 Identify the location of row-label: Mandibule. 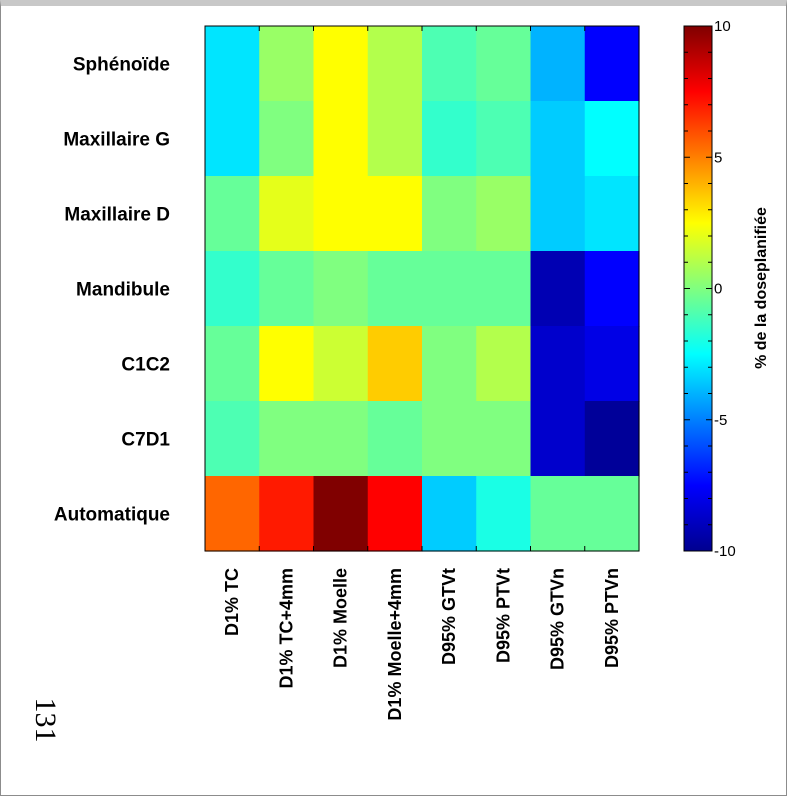
(123, 290).